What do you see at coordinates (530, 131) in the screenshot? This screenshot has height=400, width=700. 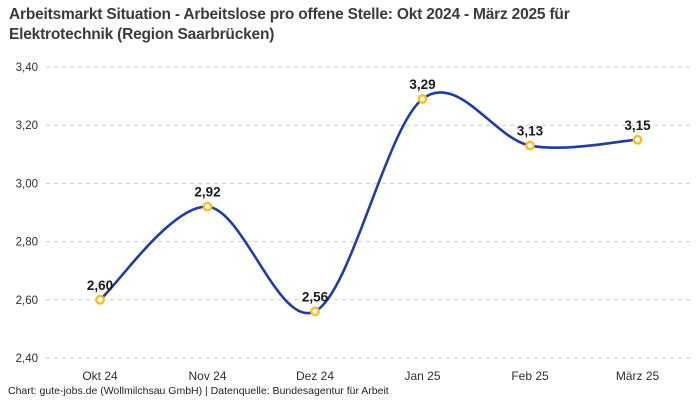 I see `data-point-label: 3,13` at bounding box center [530, 131].